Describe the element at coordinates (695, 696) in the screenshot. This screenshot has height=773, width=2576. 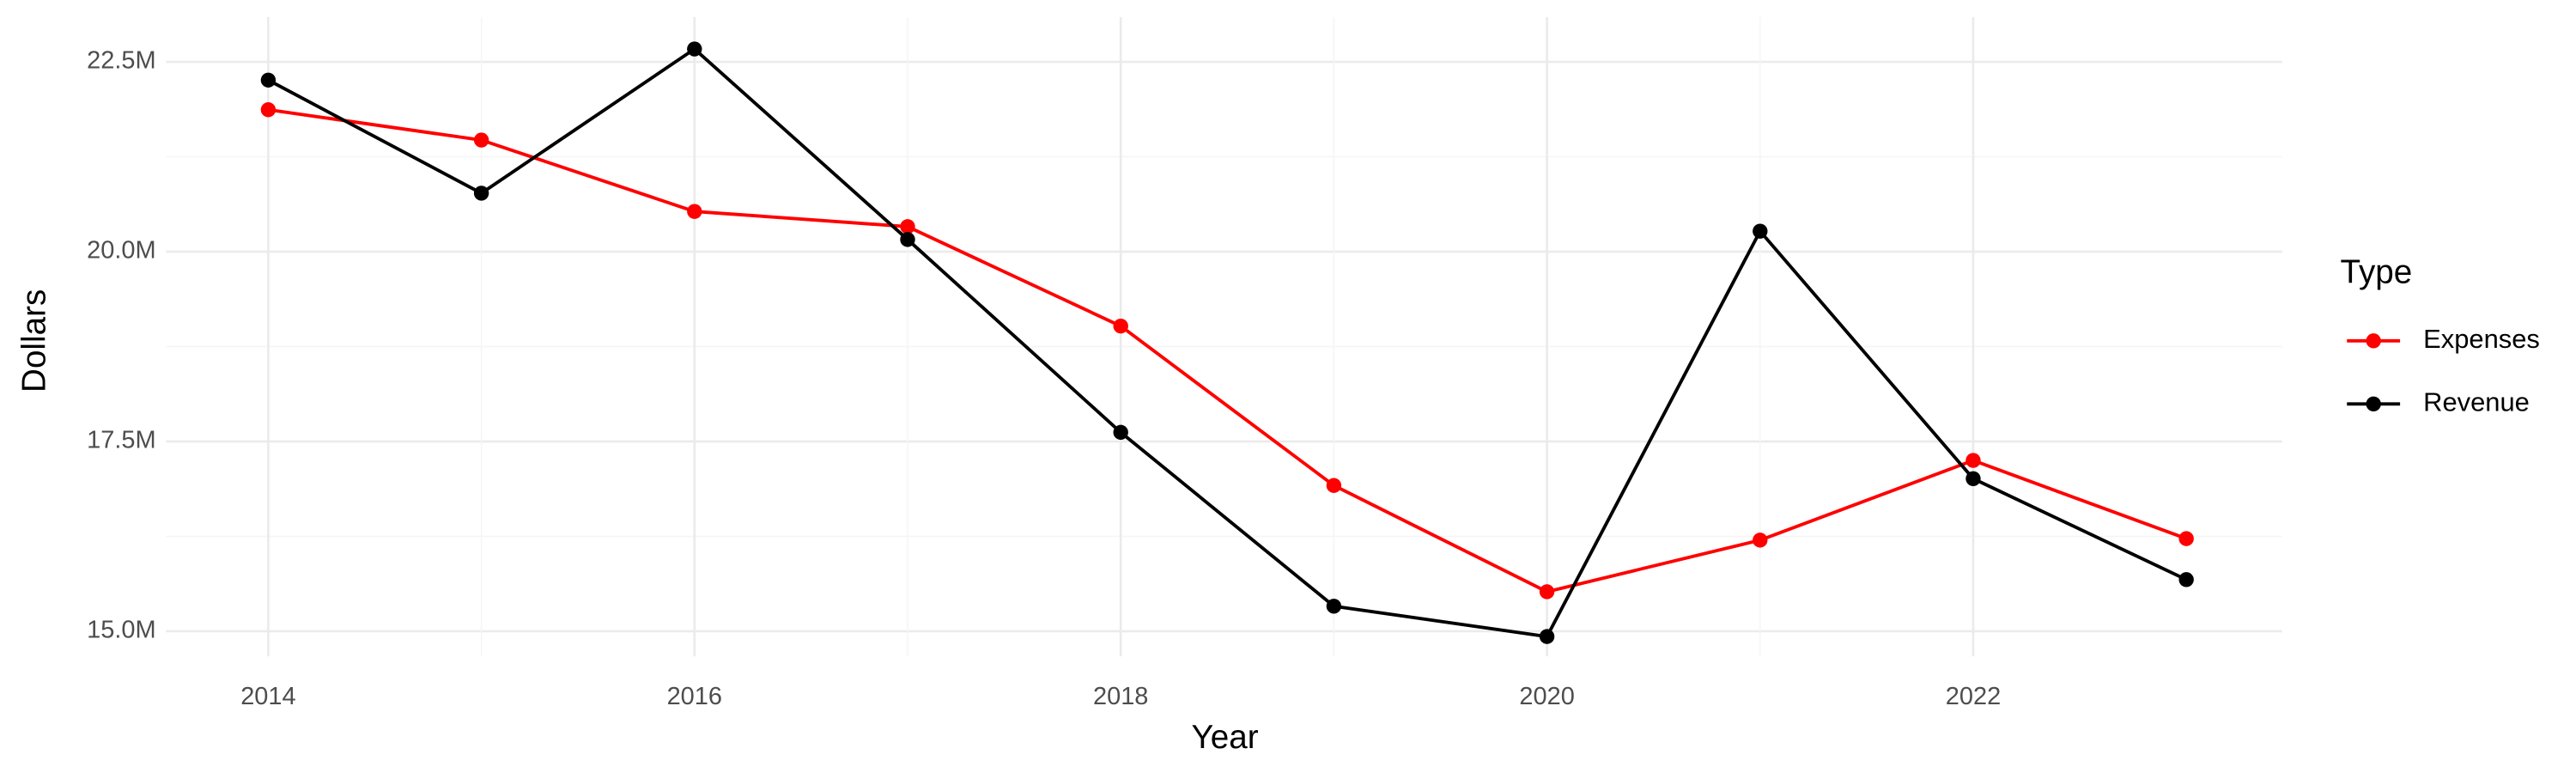
I see `x-tick-label: 2016` at that location.